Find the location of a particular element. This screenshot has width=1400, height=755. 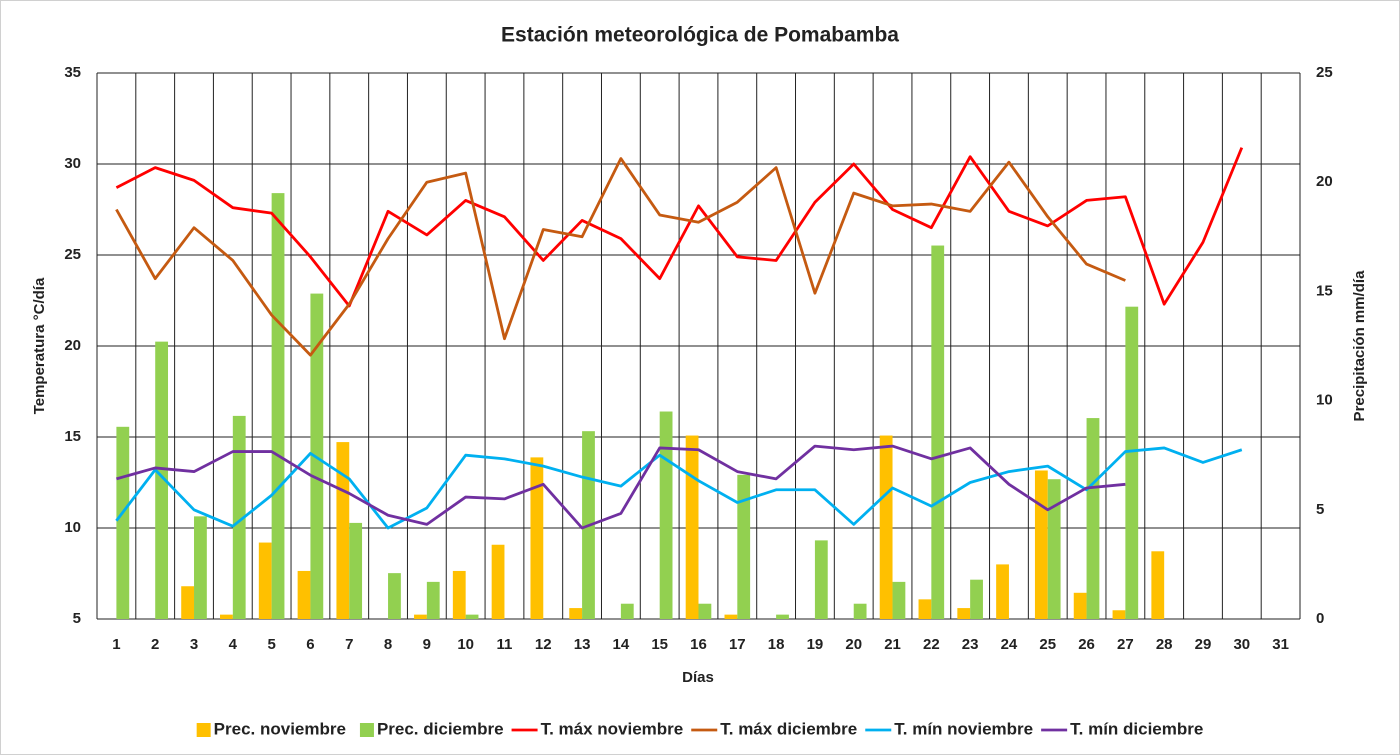

x-tick-label: 3 is located at coordinates (194, 644).